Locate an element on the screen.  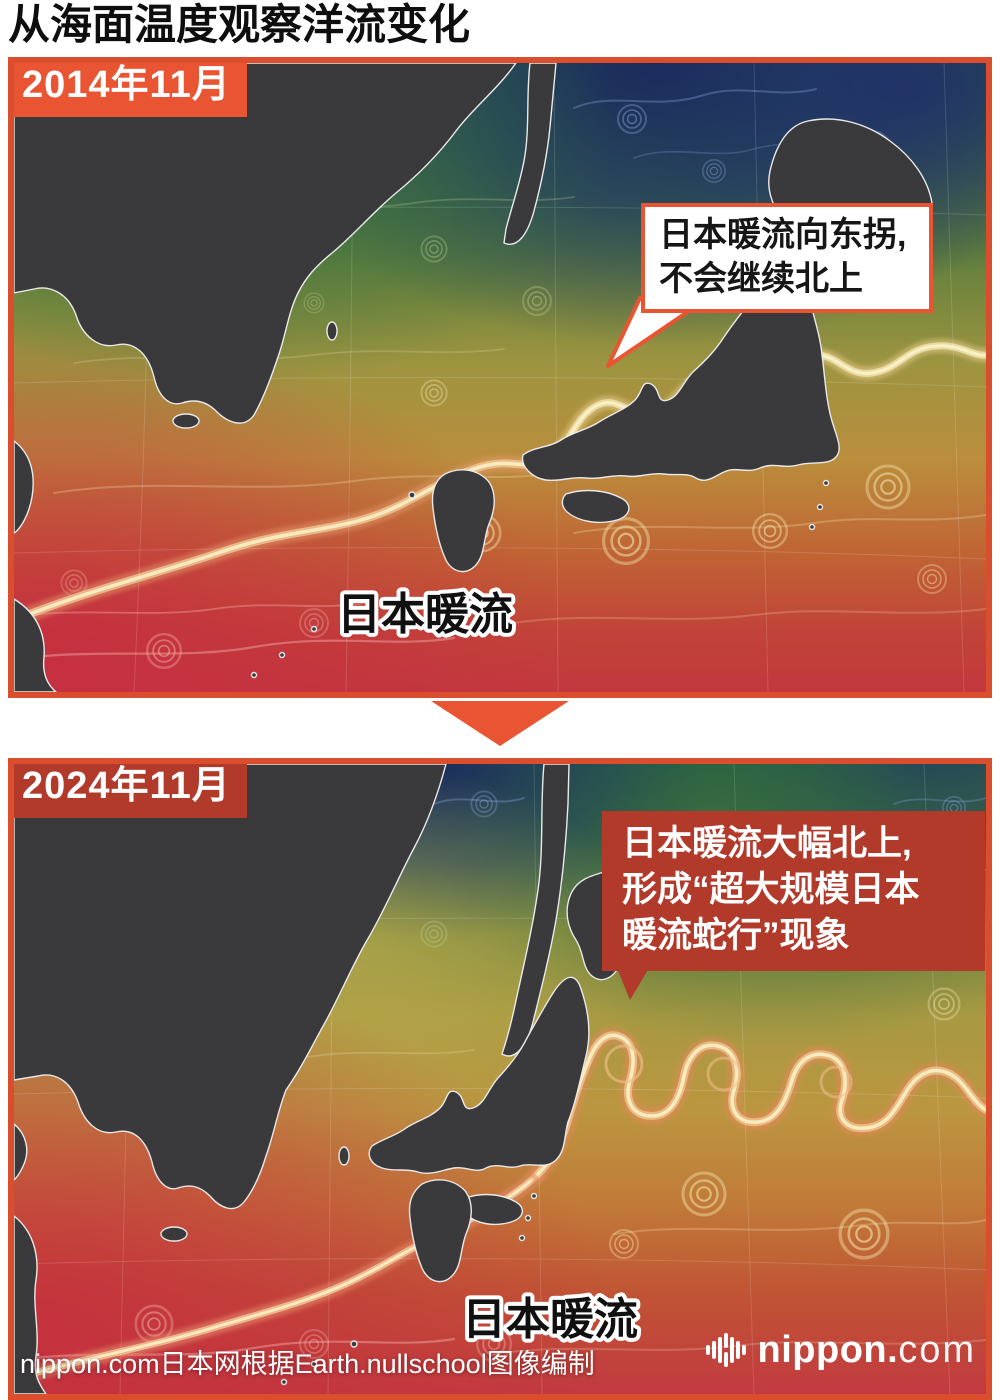
current-label-2014: 日本暖流 is located at coordinates (425, 614).